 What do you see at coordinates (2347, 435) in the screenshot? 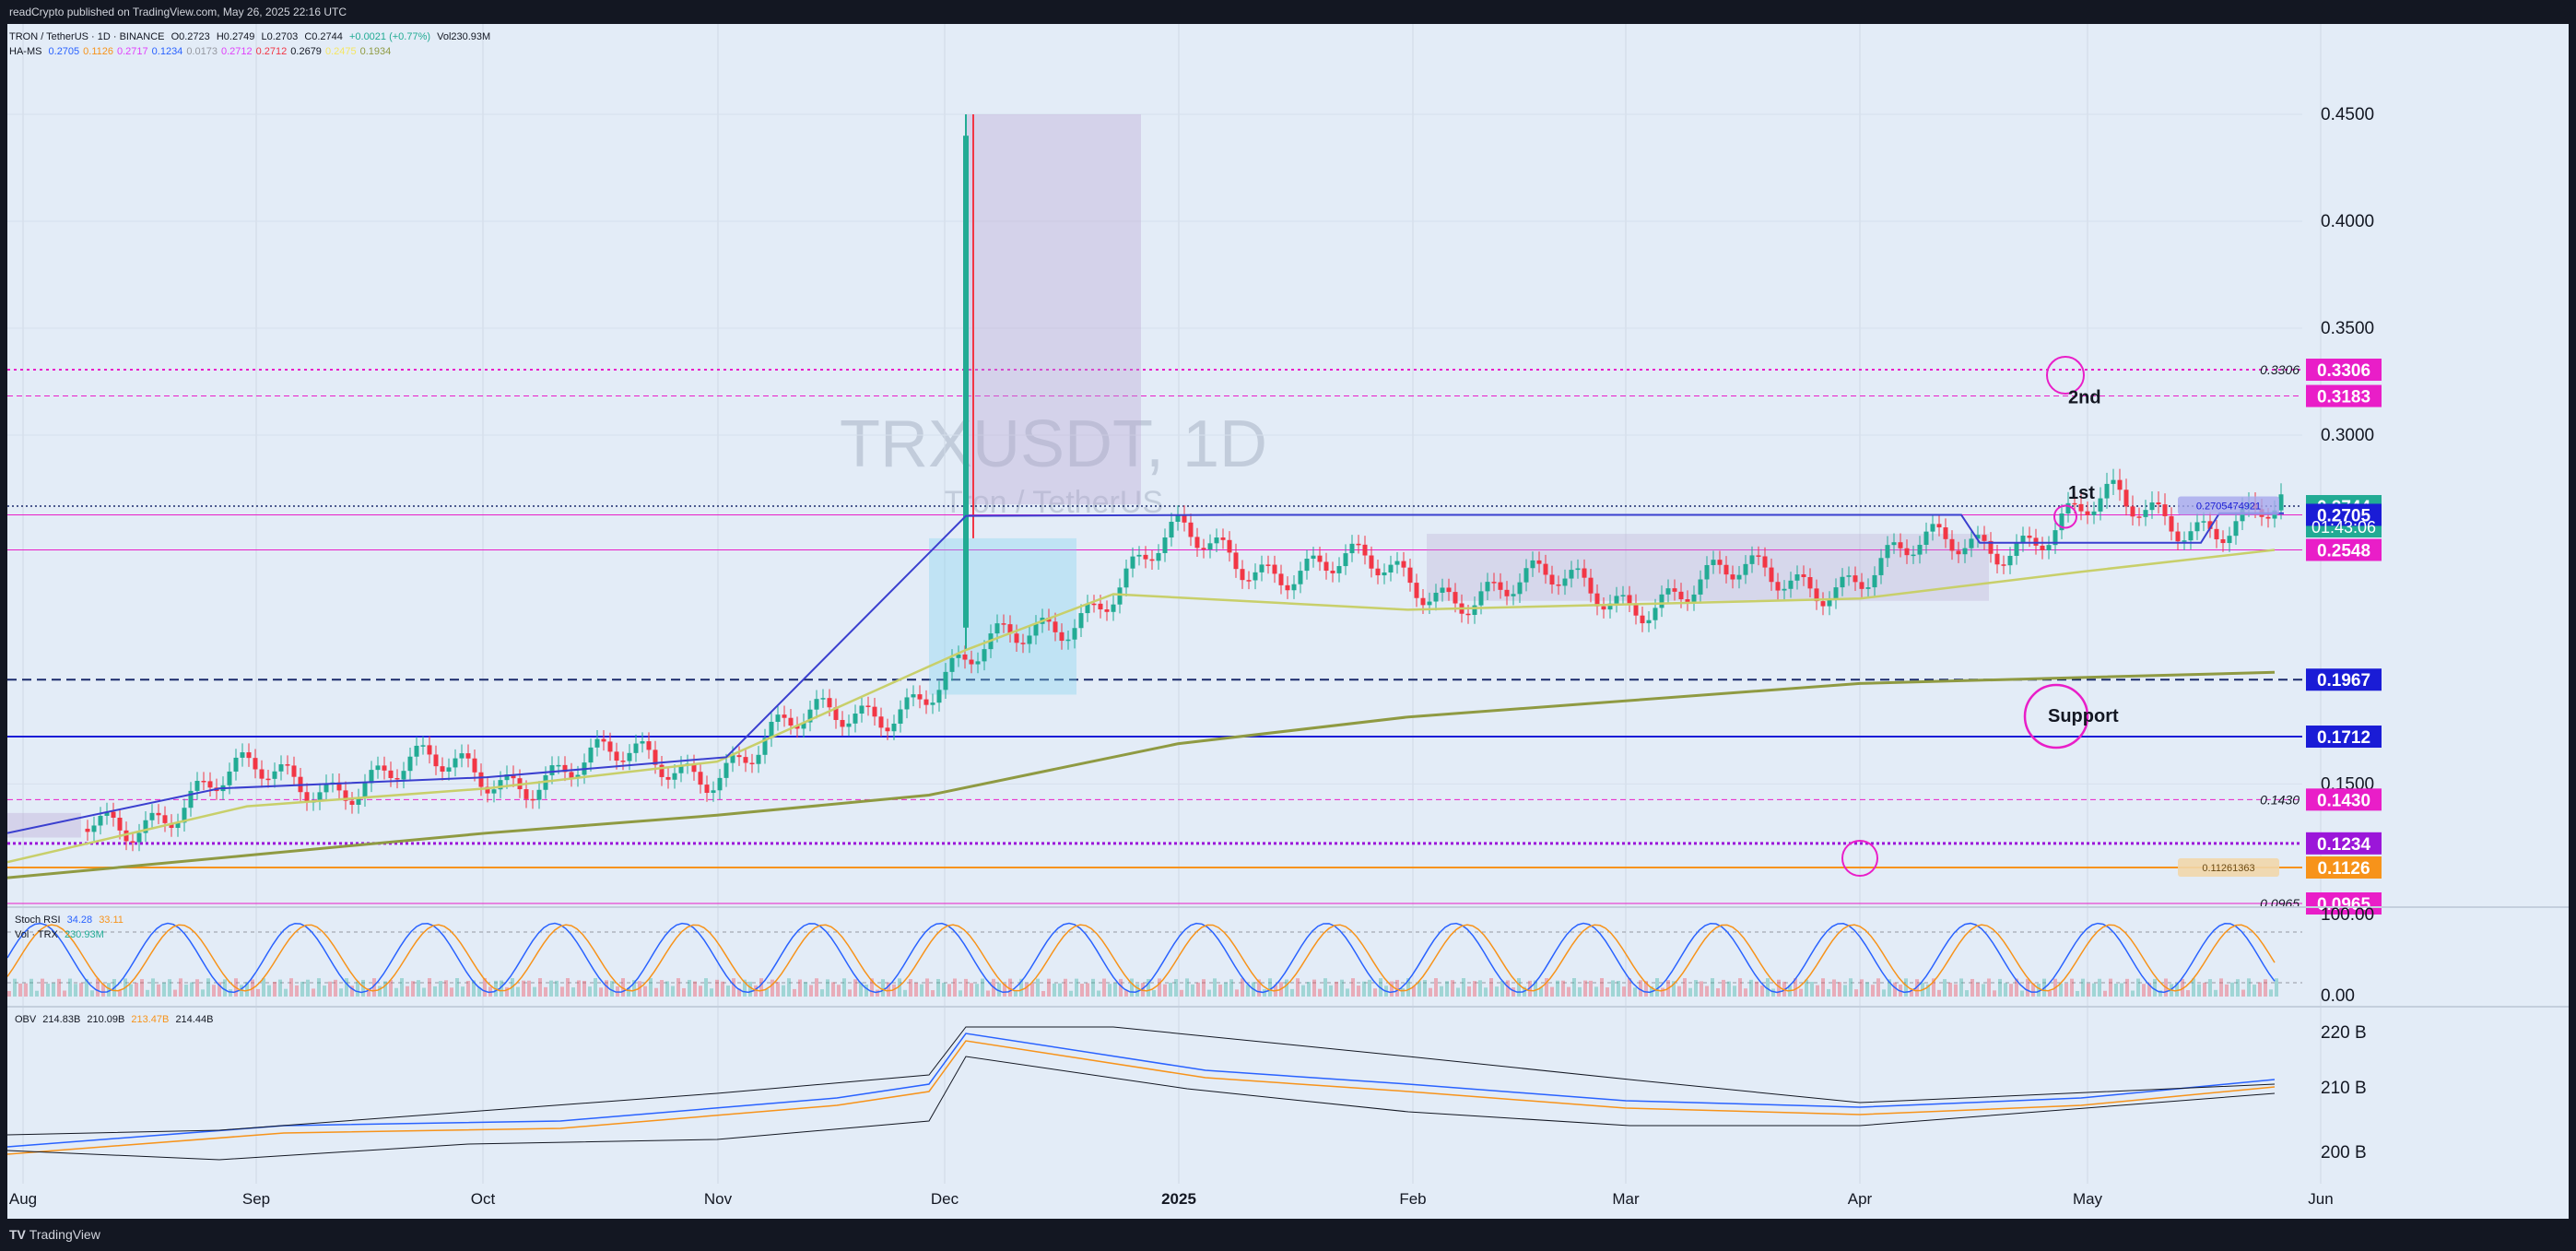
I see `price-tick-label: 0.3000` at bounding box center [2347, 435].